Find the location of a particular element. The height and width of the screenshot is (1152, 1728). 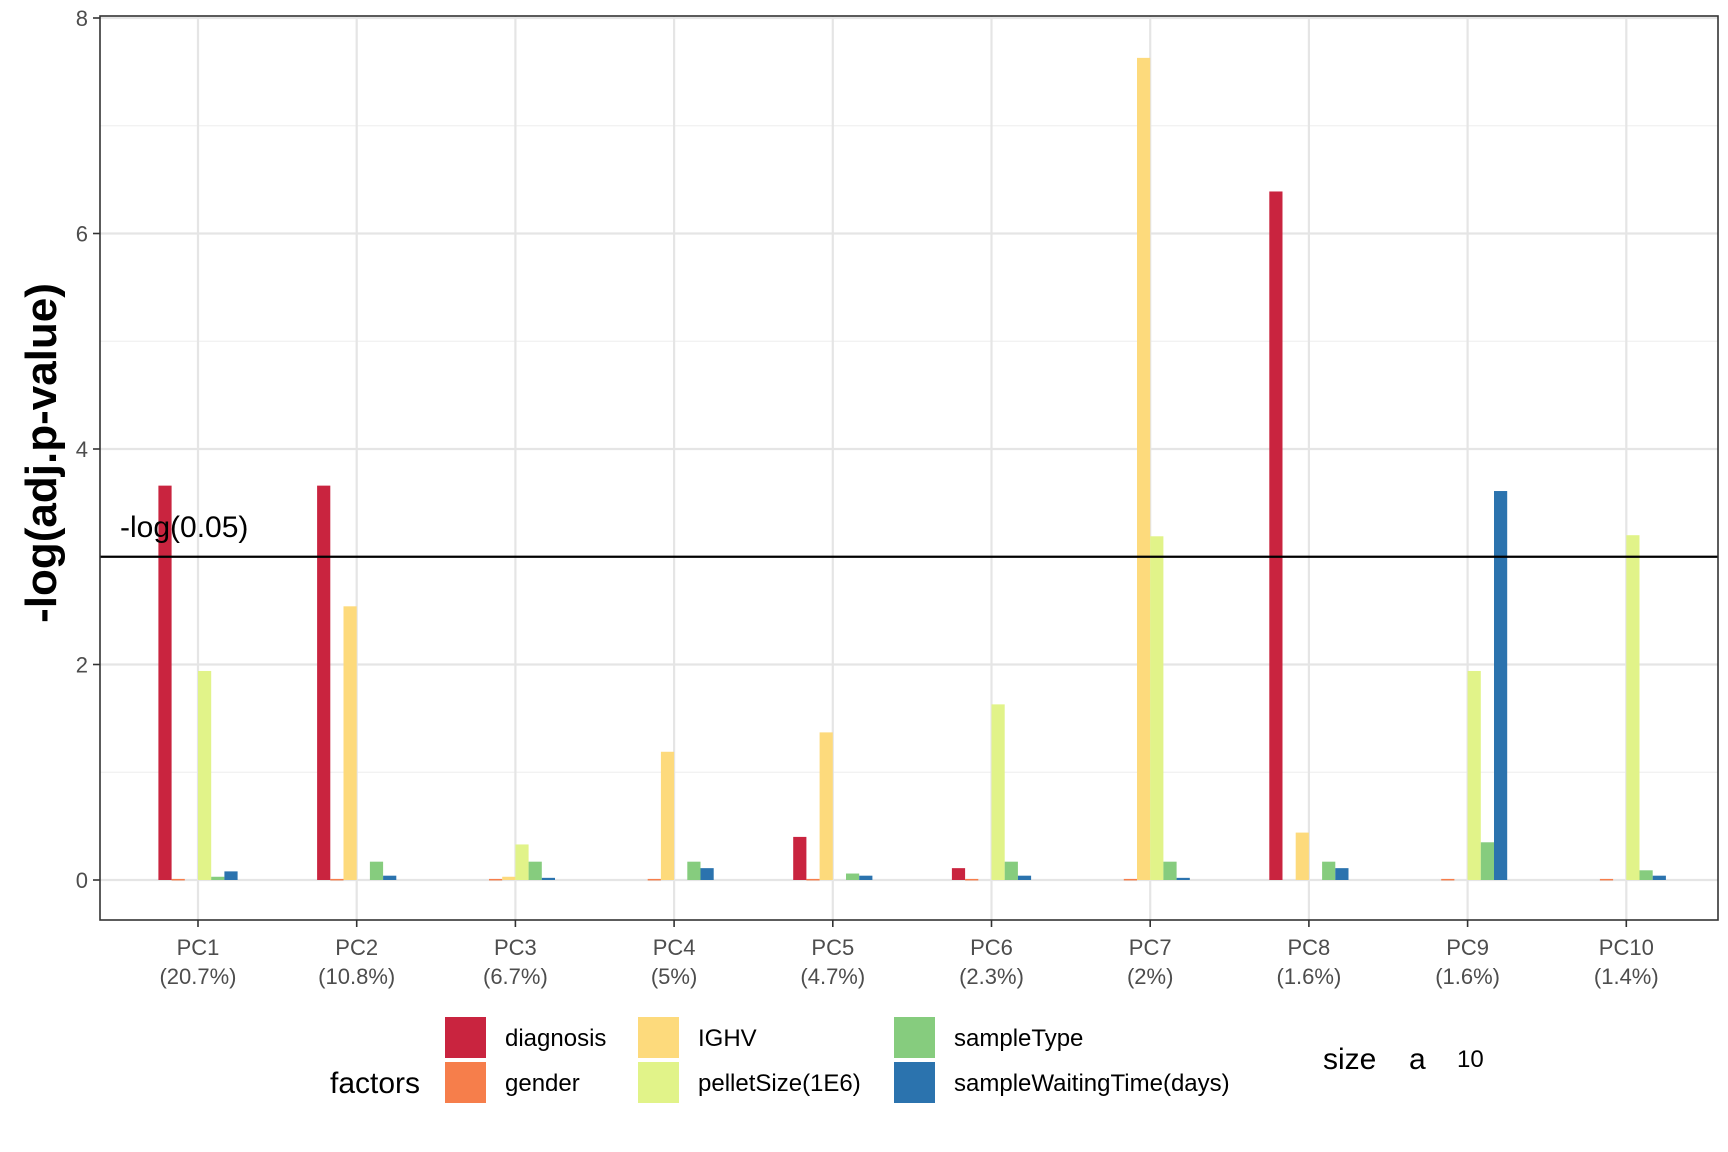

x-tick-label: PC5 is located at coordinates (832, 947).